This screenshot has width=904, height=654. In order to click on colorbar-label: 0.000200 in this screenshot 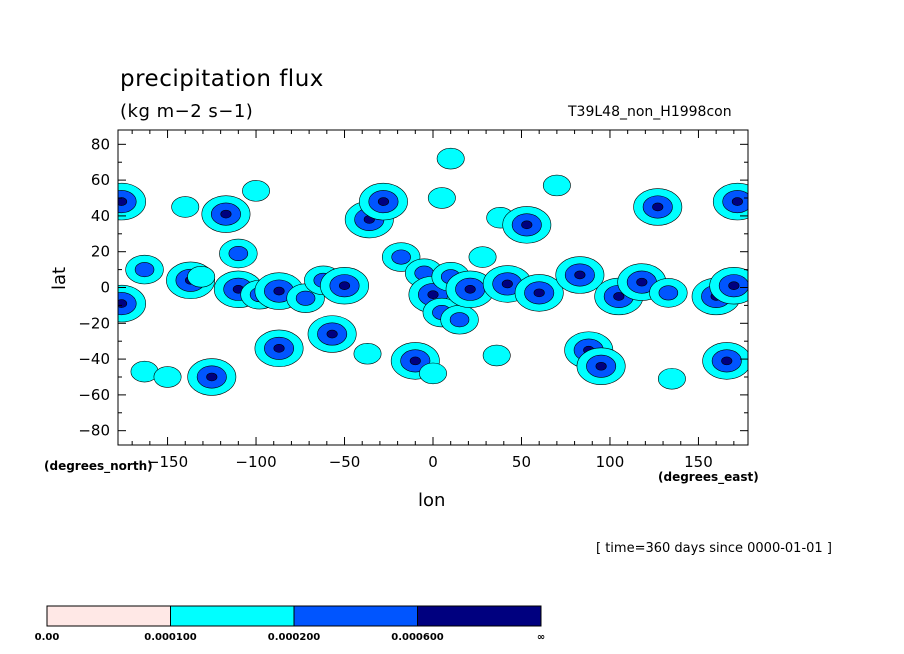, I will do `click(294, 637)`.